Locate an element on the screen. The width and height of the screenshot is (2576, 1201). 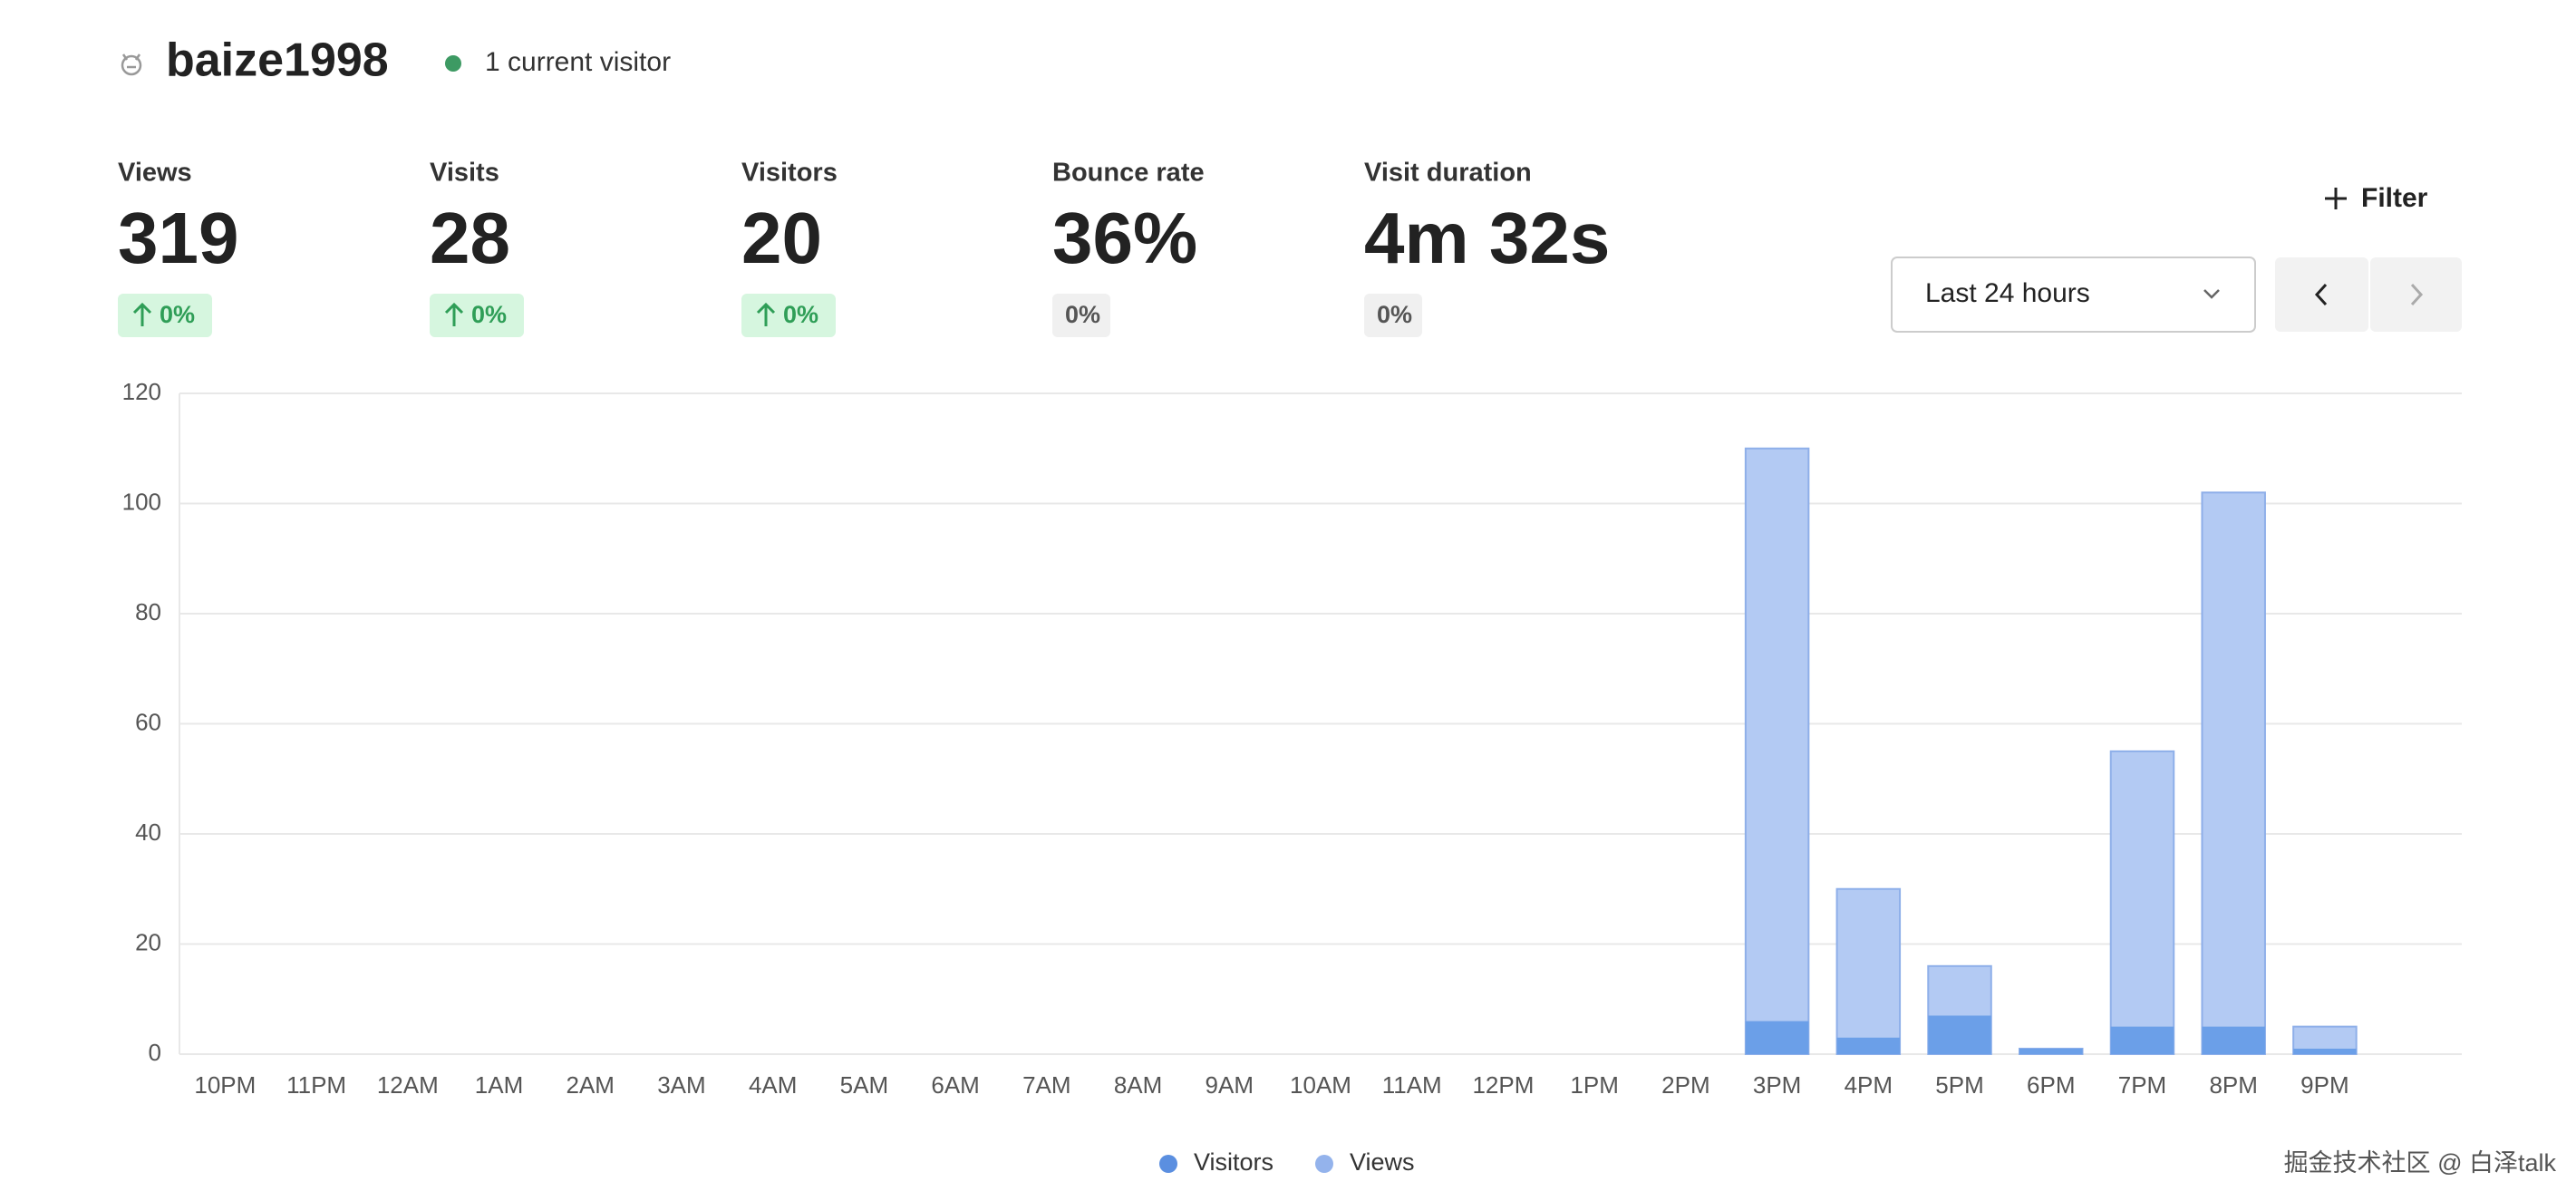
y-tick-label: 40 is located at coordinates (148, 832).